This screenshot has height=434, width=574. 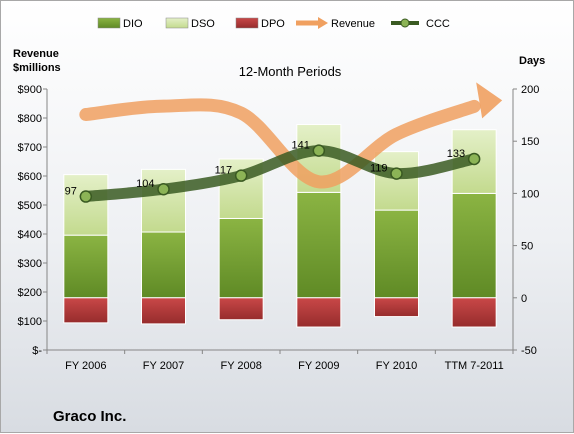 I want to click on x-axis-tick-label: FY 2010, so click(x=396, y=366).